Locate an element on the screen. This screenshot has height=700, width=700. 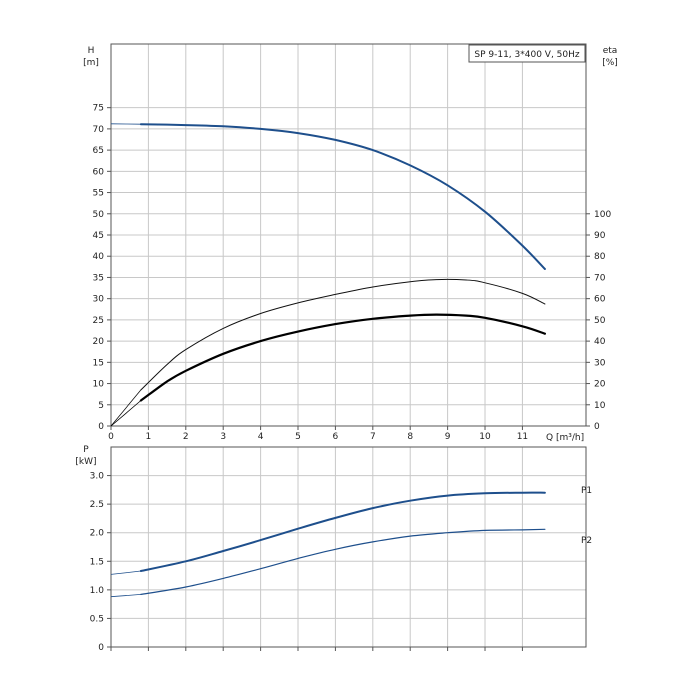
head-axis-unit: [m] is located at coordinates (91, 63).